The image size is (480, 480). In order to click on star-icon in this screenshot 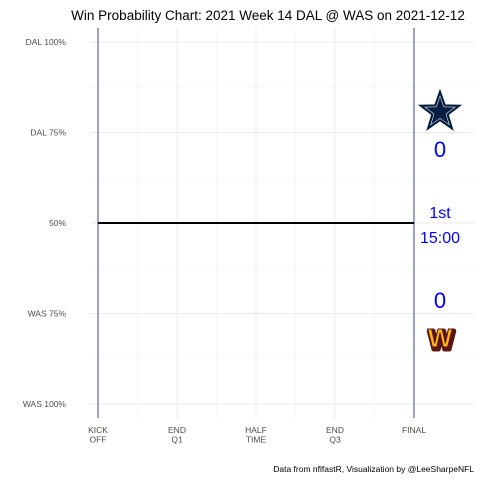, I will do `click(440, 111)`.